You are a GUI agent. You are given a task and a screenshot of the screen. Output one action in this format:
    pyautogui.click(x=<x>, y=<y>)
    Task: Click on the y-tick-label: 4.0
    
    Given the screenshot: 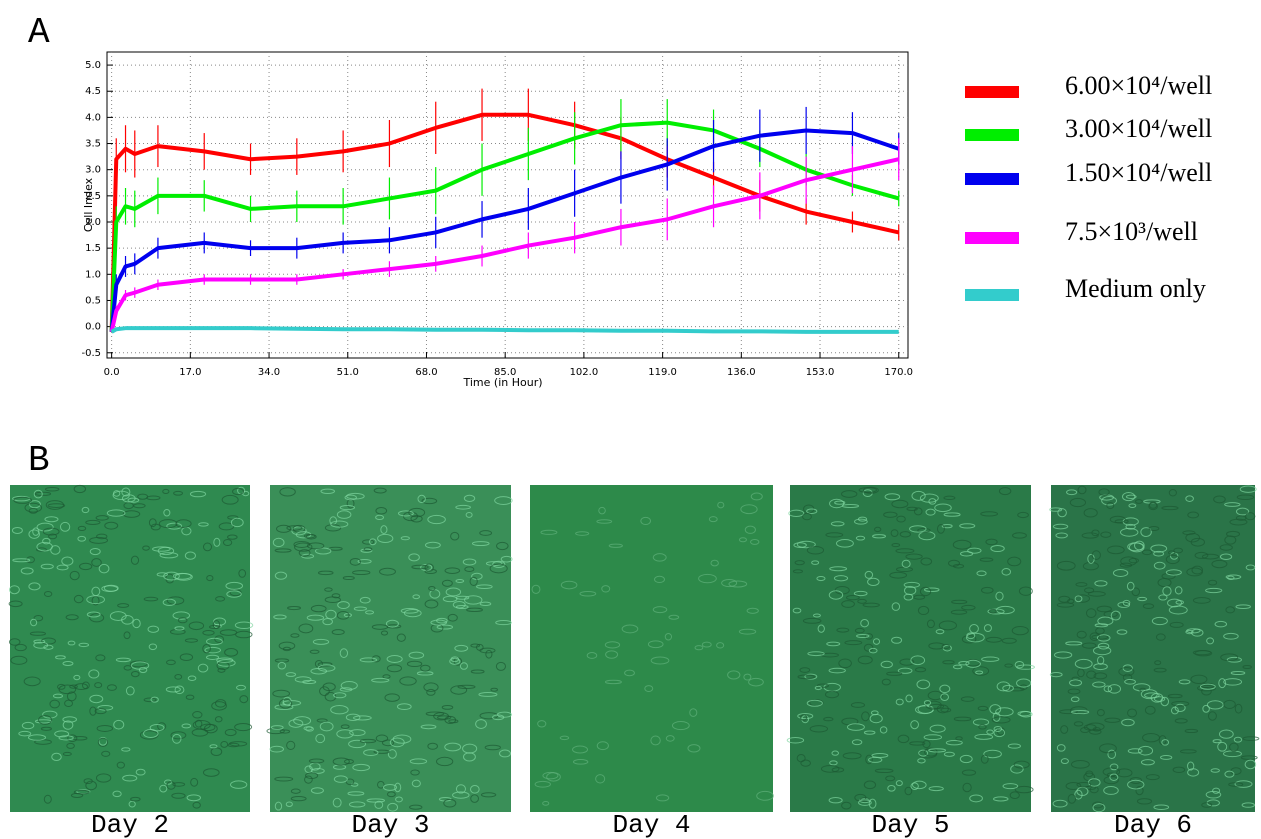 What is the action you would take?
    pyautogui.click(x=93, y=117)
    